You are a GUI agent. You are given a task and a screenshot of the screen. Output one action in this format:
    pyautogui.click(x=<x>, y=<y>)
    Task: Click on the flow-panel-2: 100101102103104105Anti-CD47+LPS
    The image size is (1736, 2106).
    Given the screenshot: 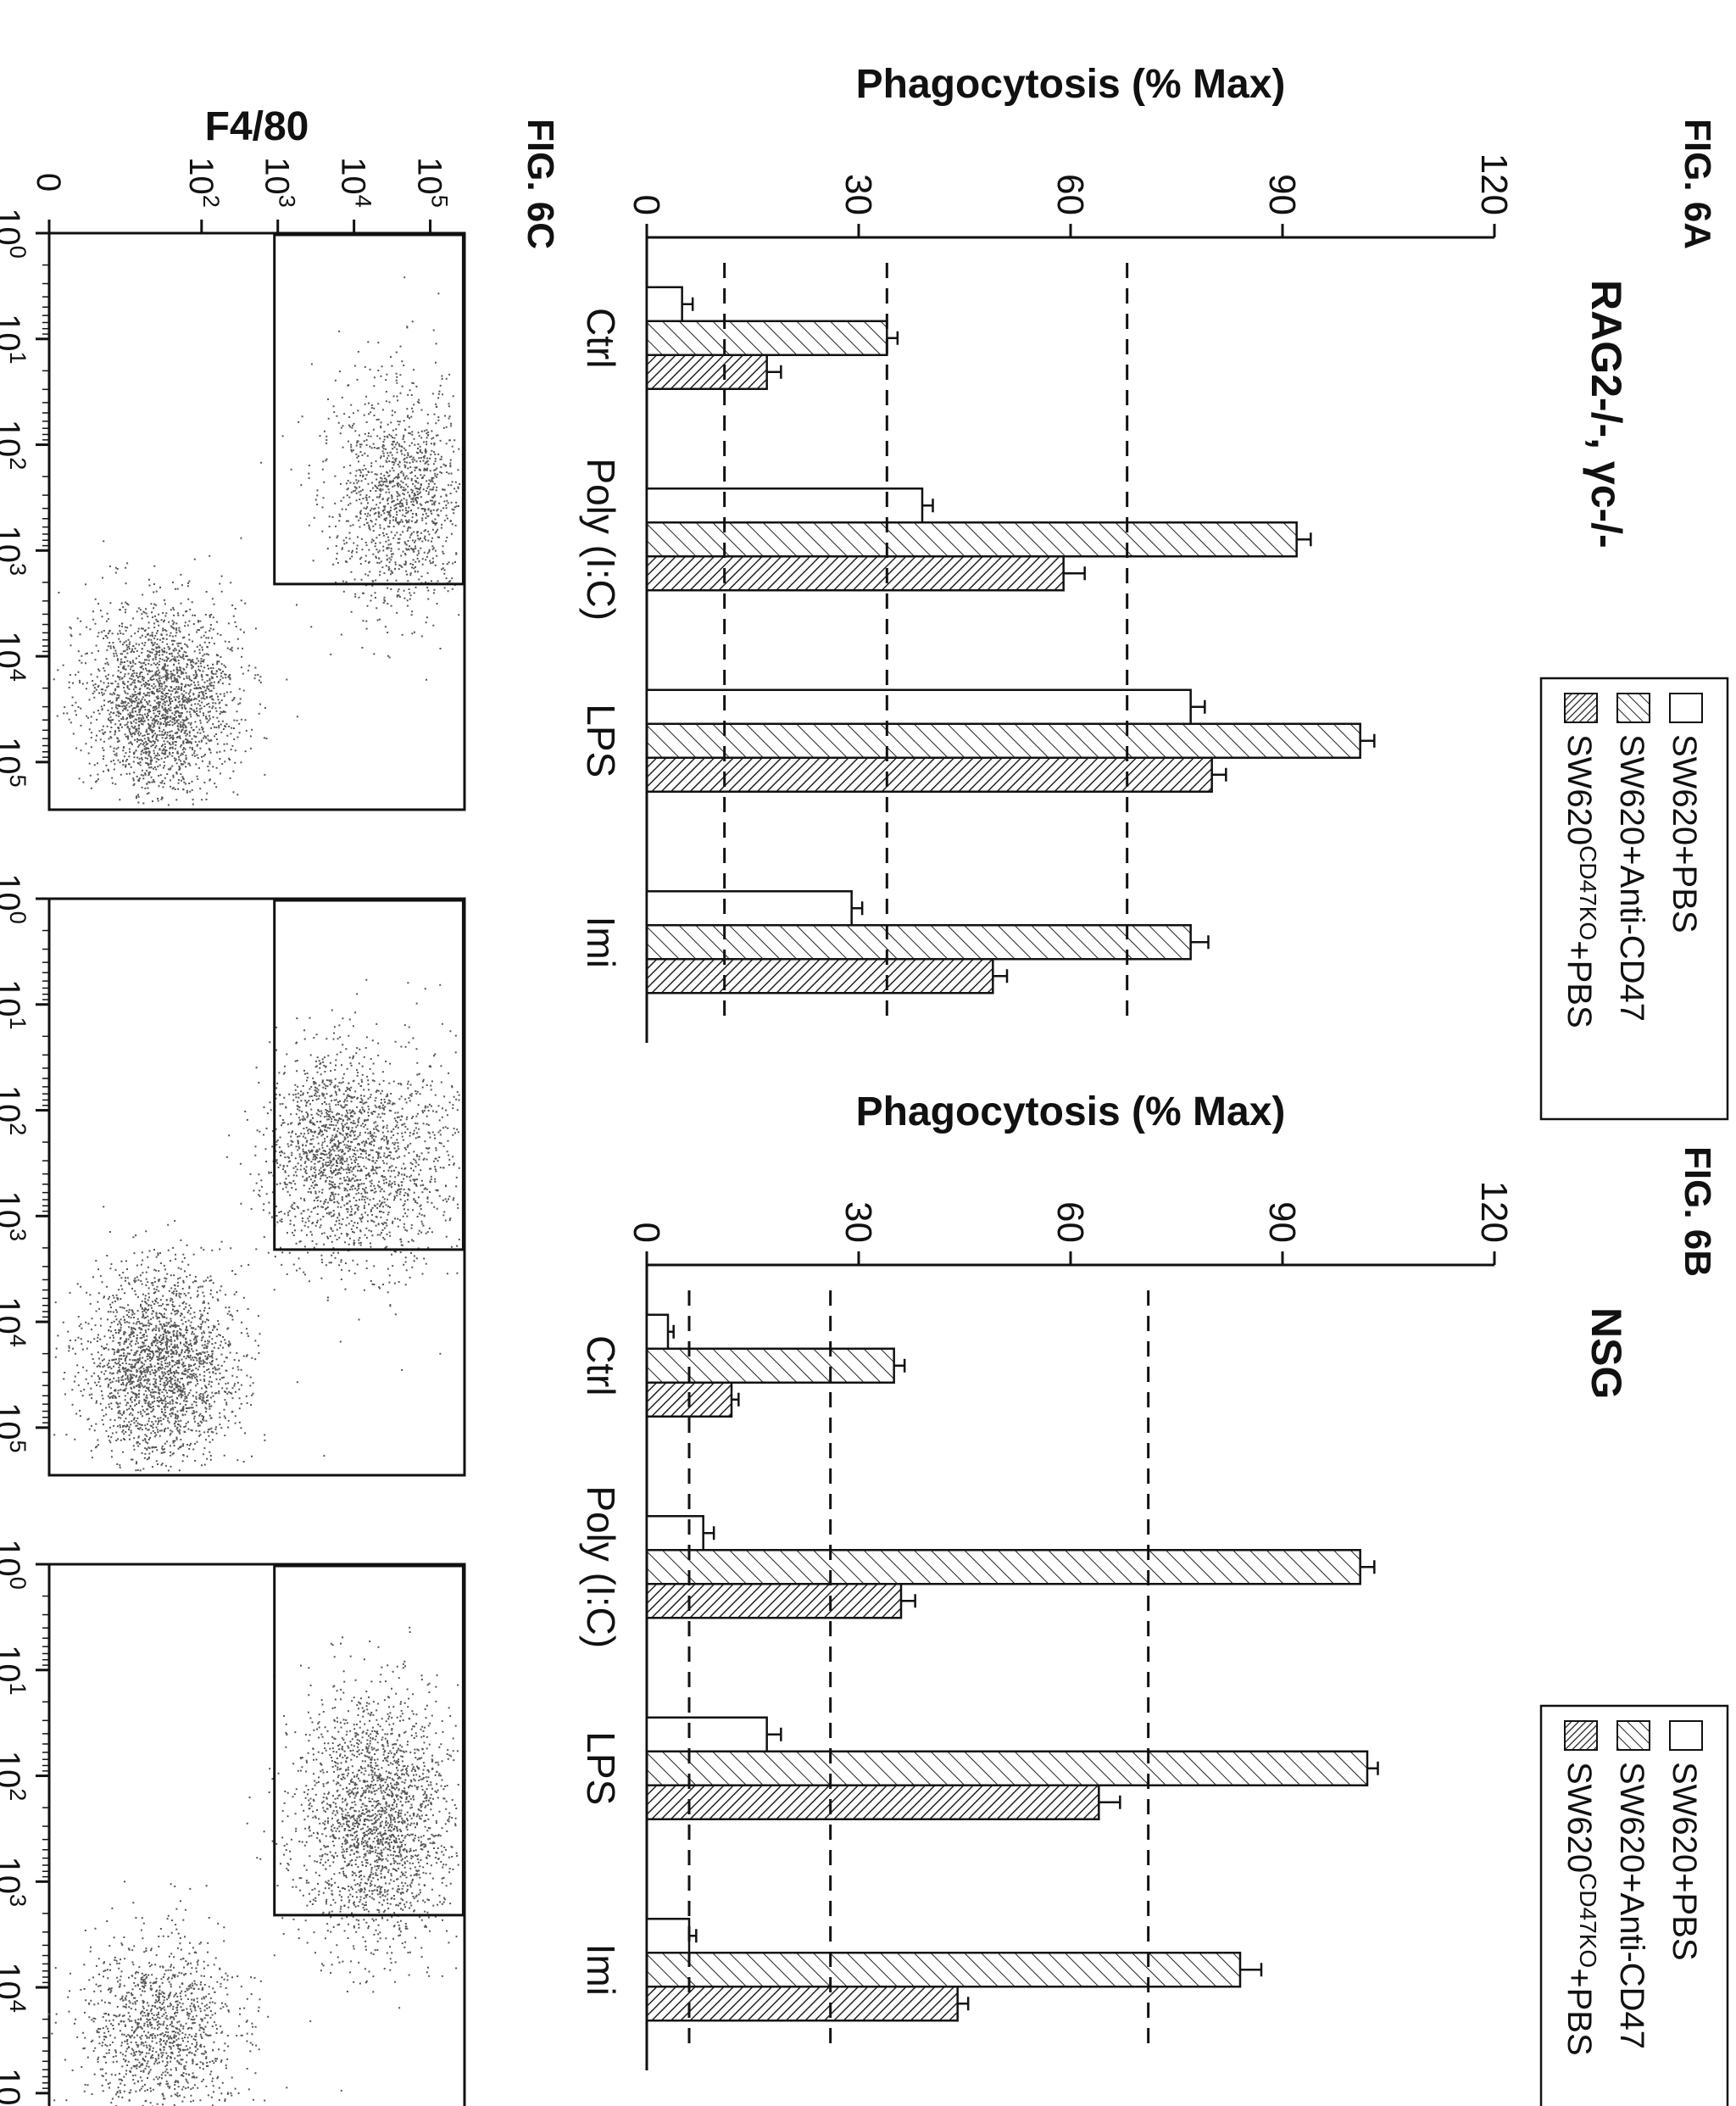 What is the action you would take?
    pyautogui.click(x=233, y=1822)
    